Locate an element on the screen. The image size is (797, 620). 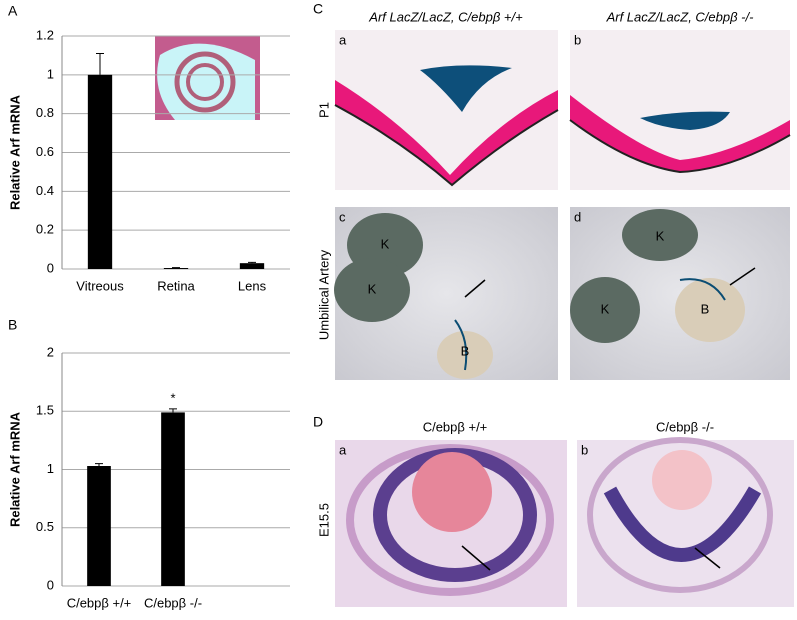
x-tick-label: C/ebpβ +/+ is located at coordinates (99, 602).